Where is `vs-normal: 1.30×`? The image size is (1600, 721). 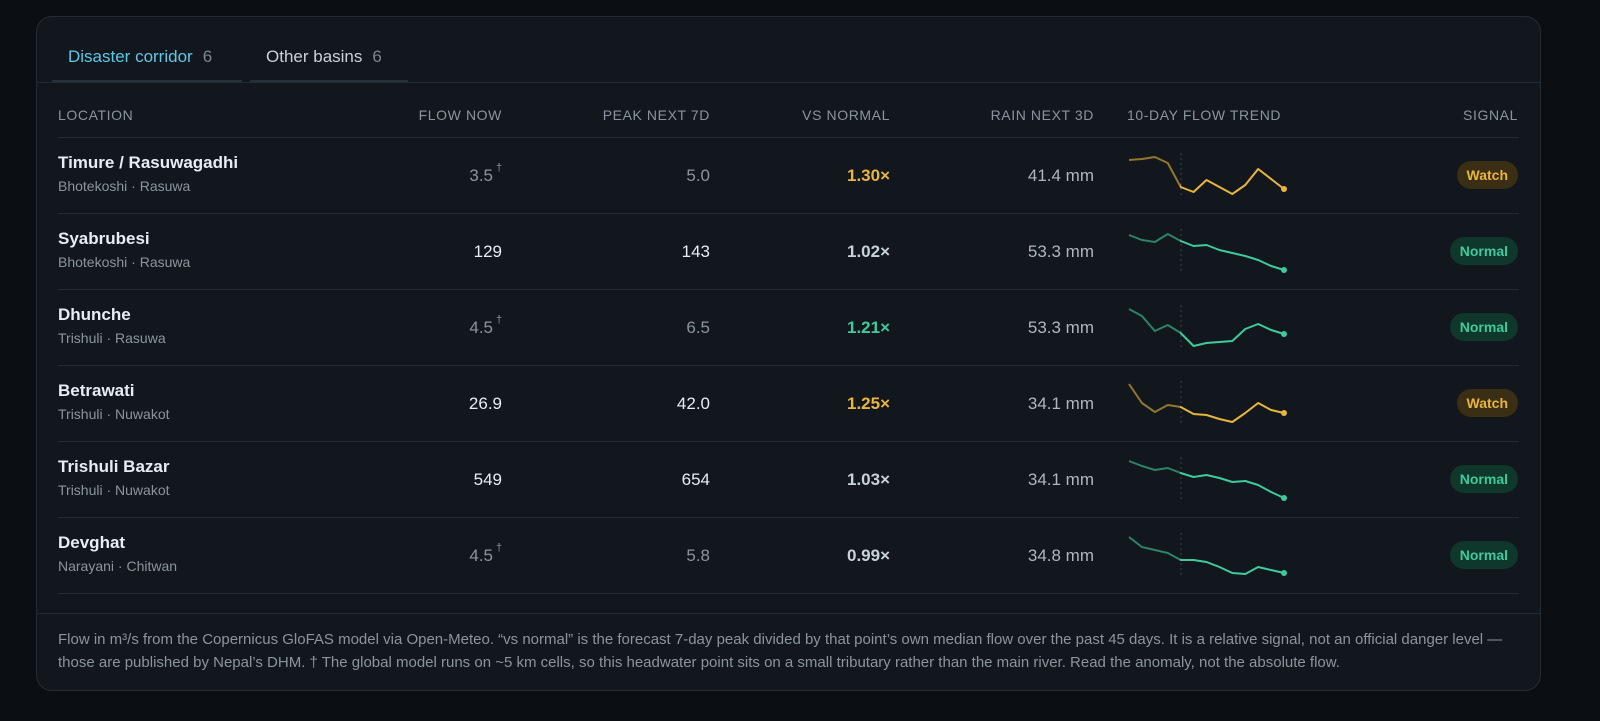 vs-normal: 1.30× is located at coordinates (868, 175).